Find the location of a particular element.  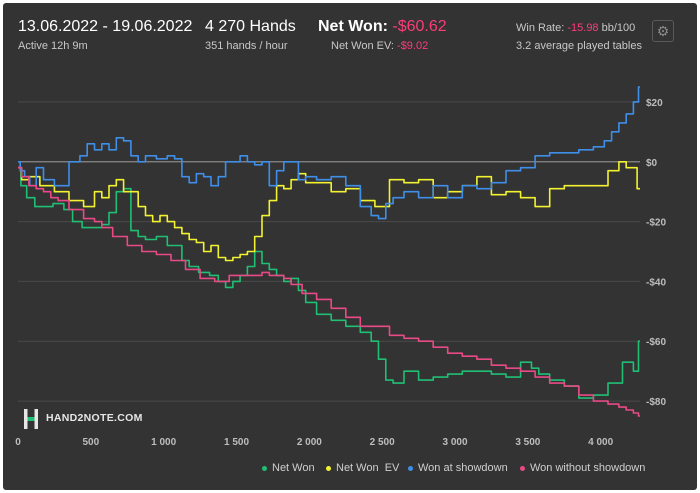

legend-label-net-won: Net Won is located at coordinates (293, 468).